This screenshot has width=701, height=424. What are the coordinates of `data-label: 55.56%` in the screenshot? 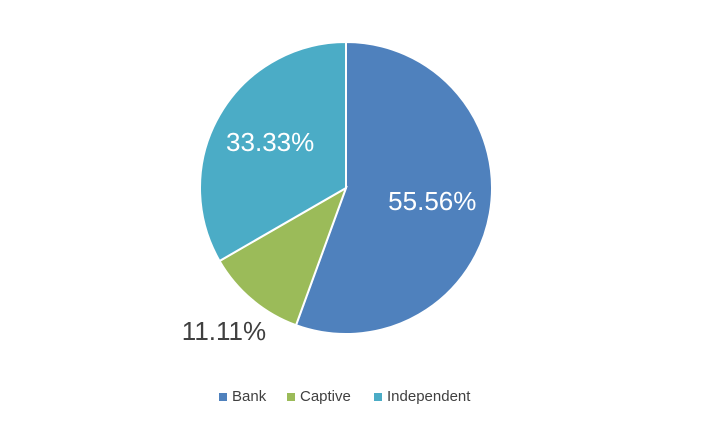 It's located at (432, 201).